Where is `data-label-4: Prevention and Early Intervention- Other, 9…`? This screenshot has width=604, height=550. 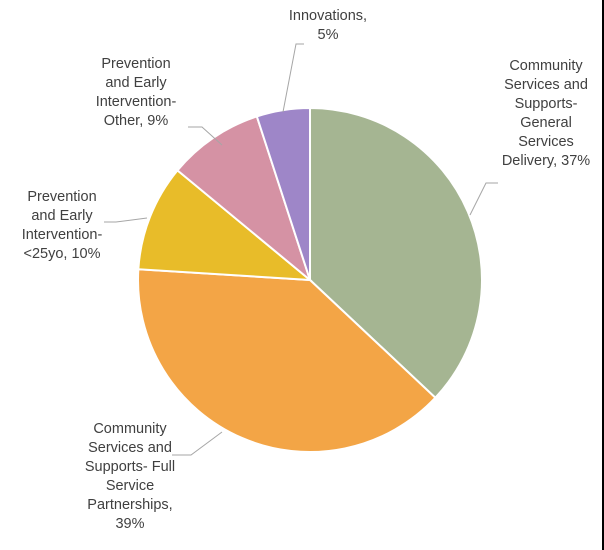 data-label-4: Prevention and Early Intervention- Other, 9… is located at coordinates (136, 92).